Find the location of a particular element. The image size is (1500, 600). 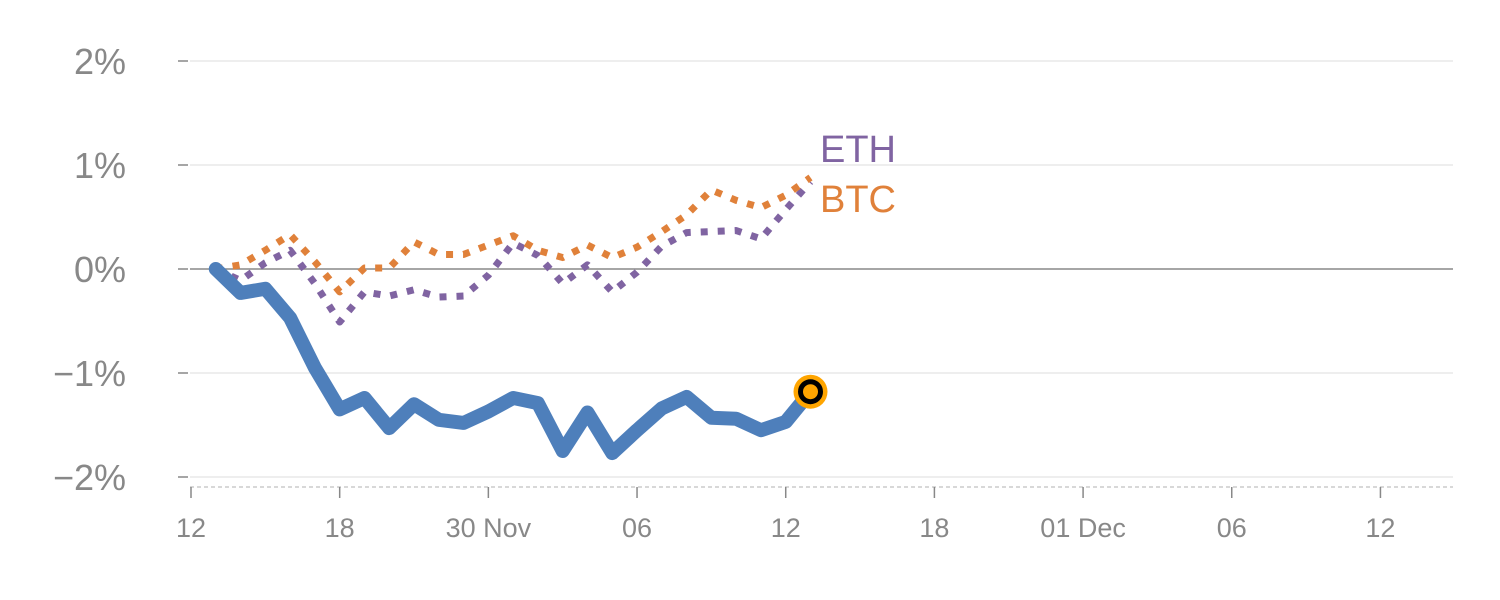

y-tick-label: 0% is located at coordinates (100, 269).